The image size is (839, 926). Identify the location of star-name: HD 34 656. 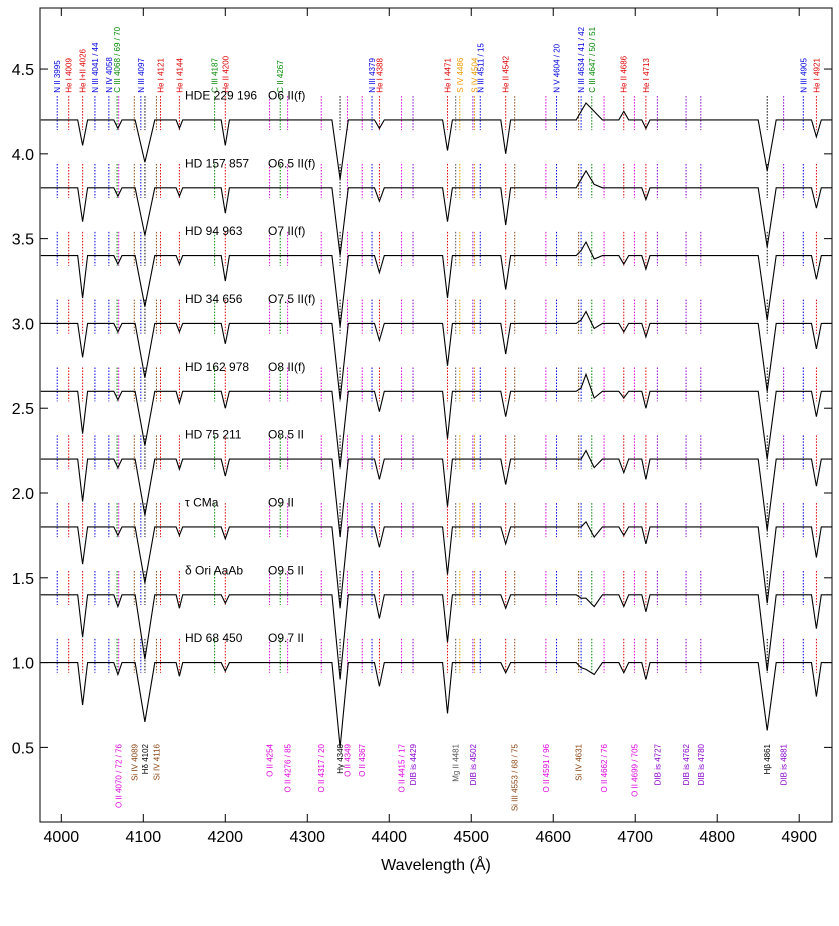
(214, 299).